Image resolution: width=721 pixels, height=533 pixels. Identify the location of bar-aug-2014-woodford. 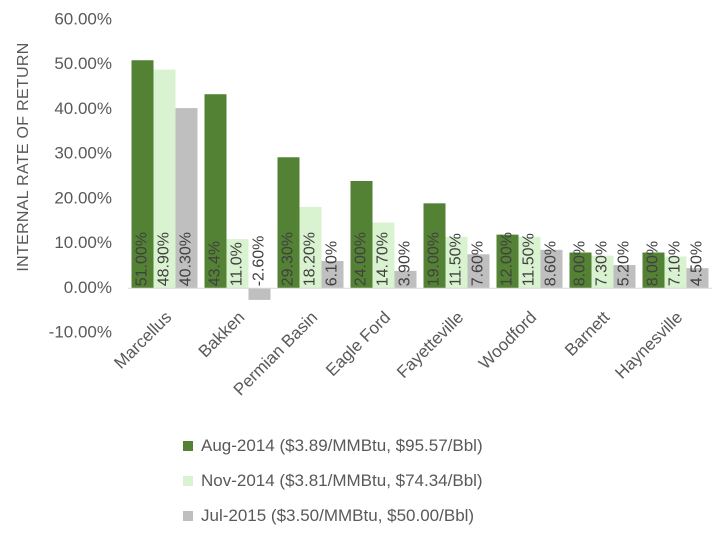
(507, 261).